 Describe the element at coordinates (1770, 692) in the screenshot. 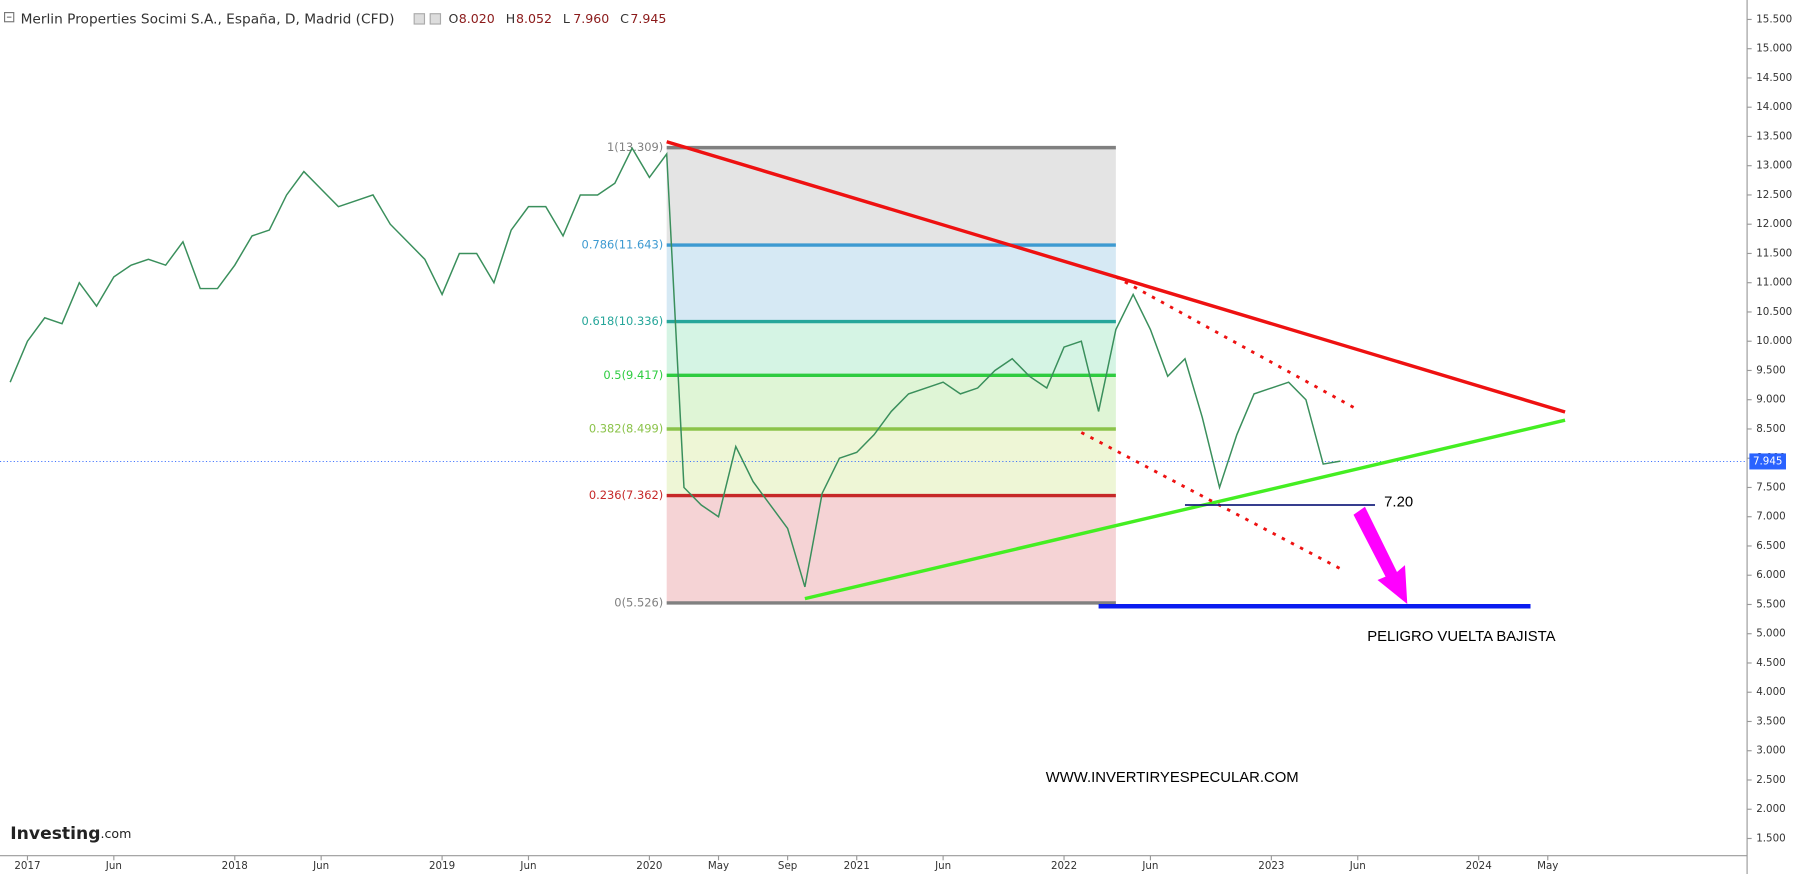

I see `y-tick-label: 4.000` at that location.